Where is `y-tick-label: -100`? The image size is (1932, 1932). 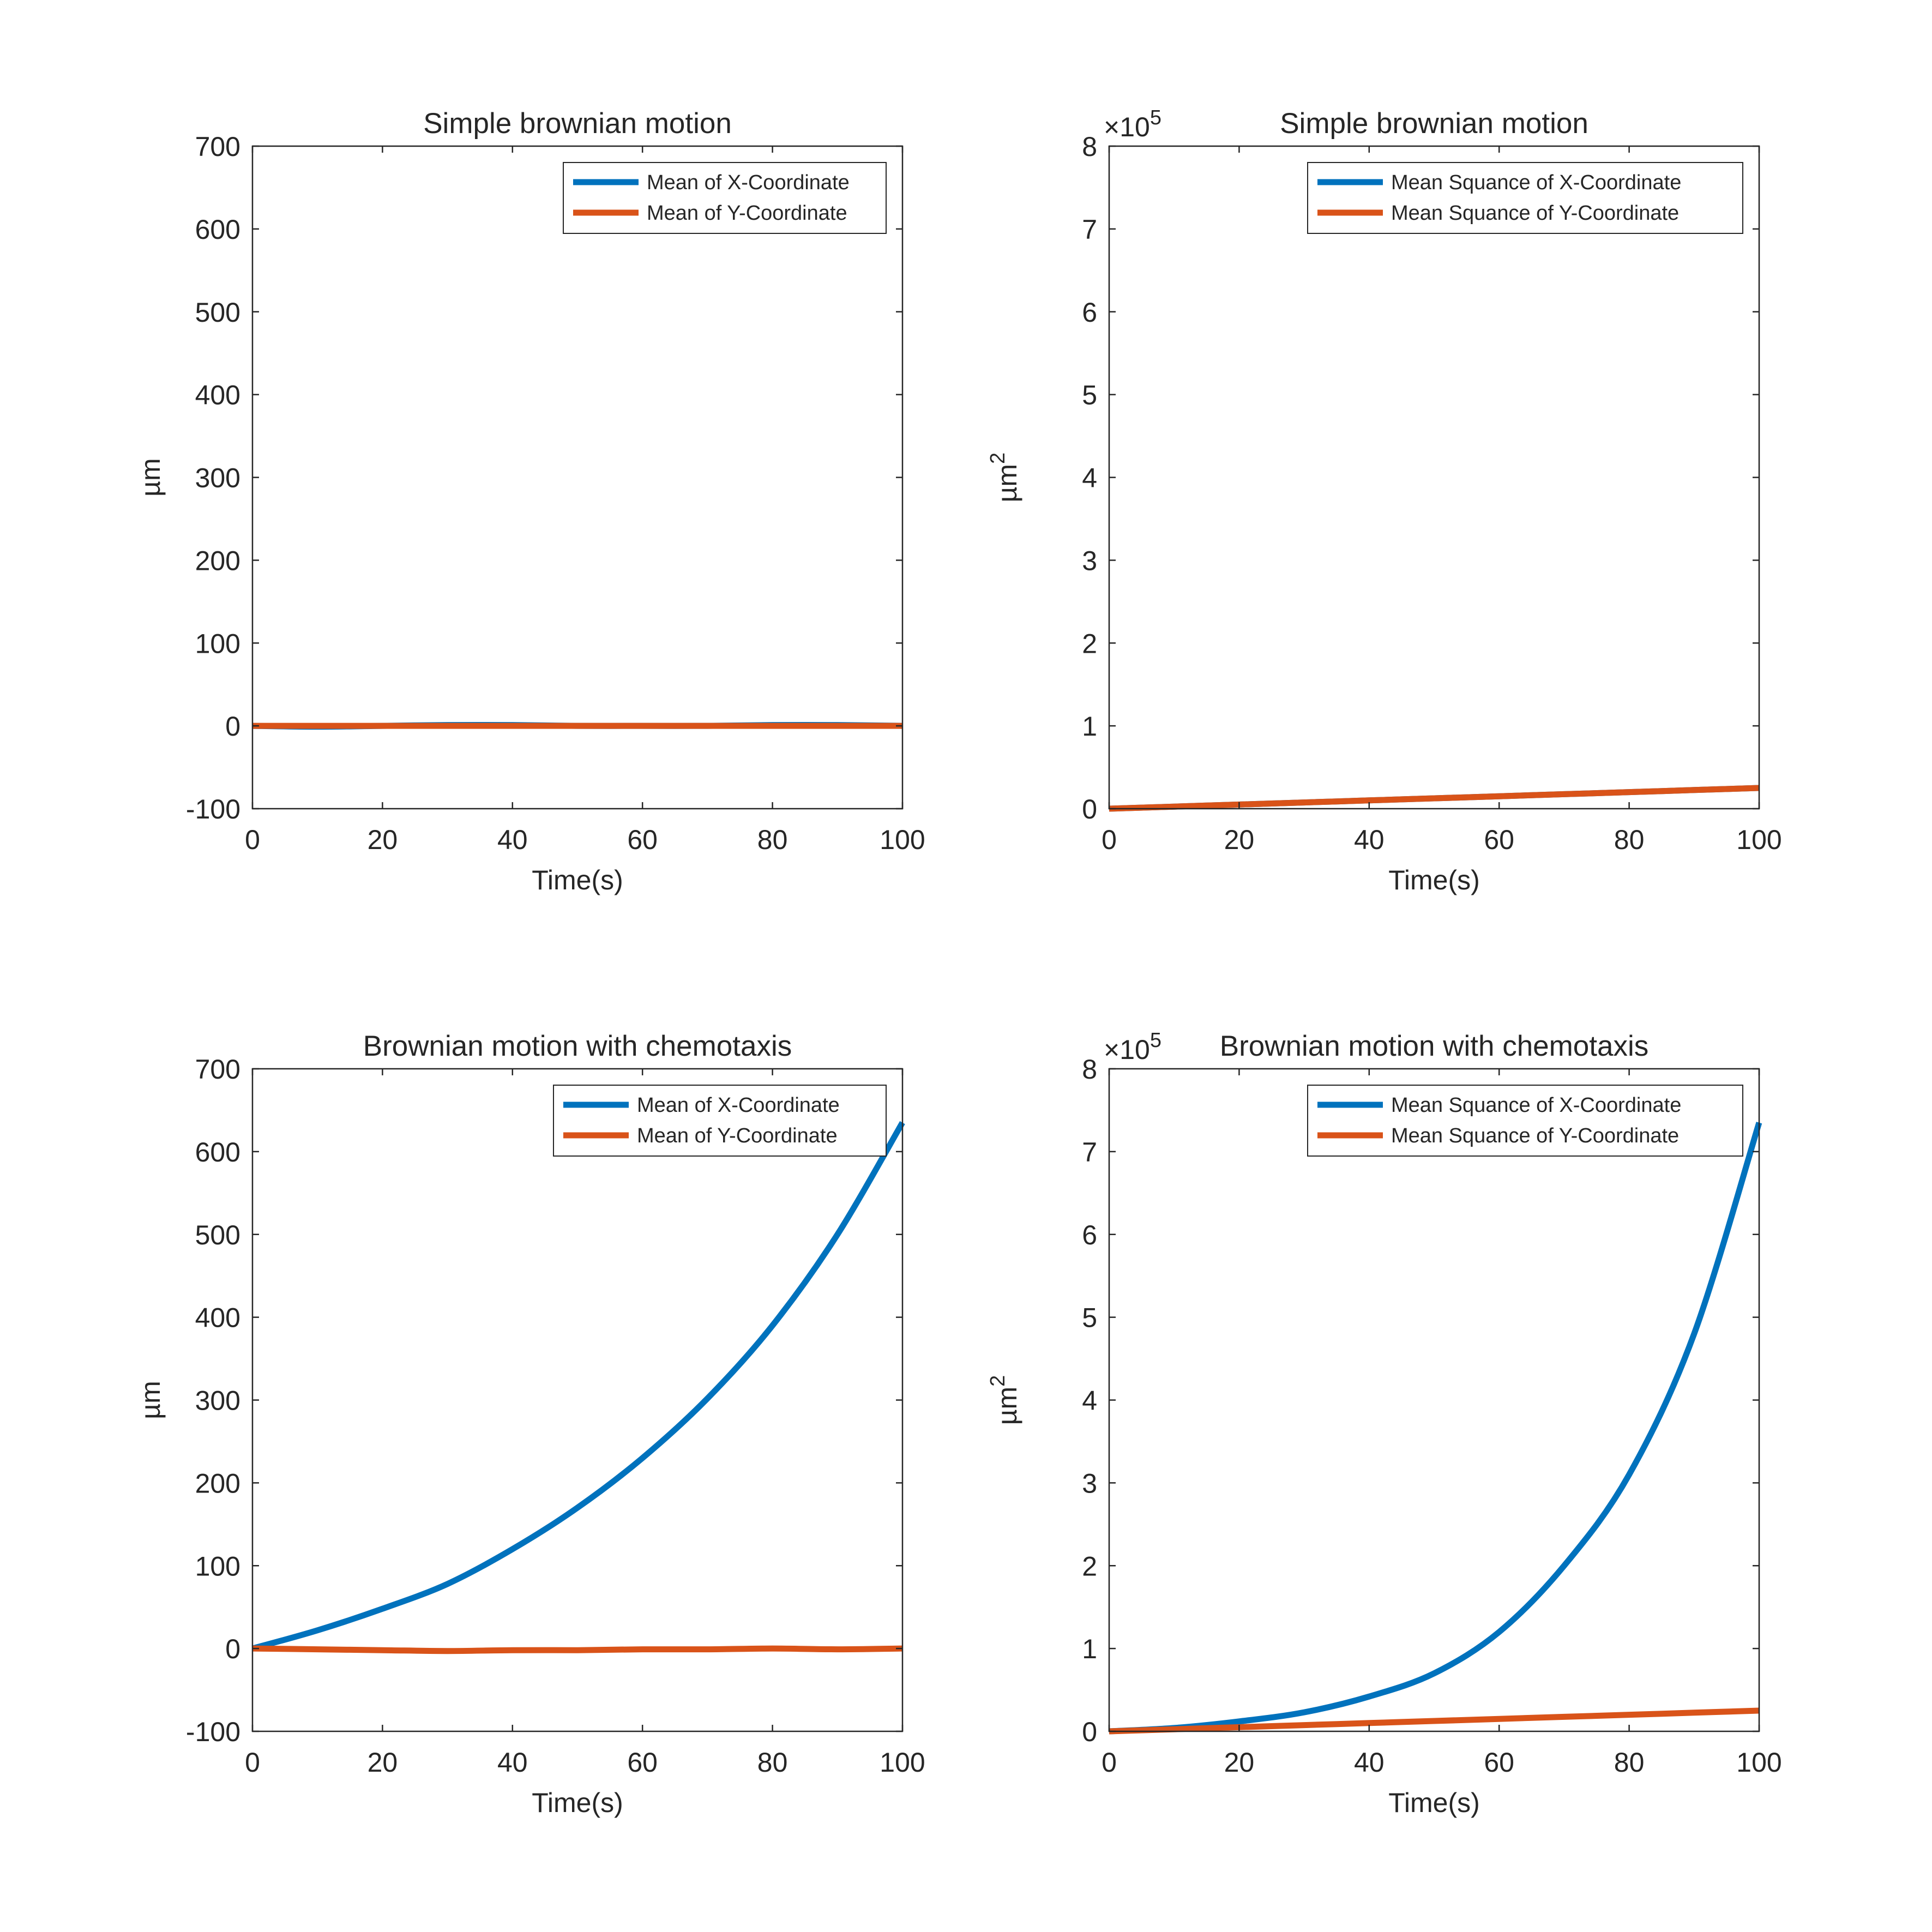 y-tick-label: -100 is located at coordinates (213, 809).